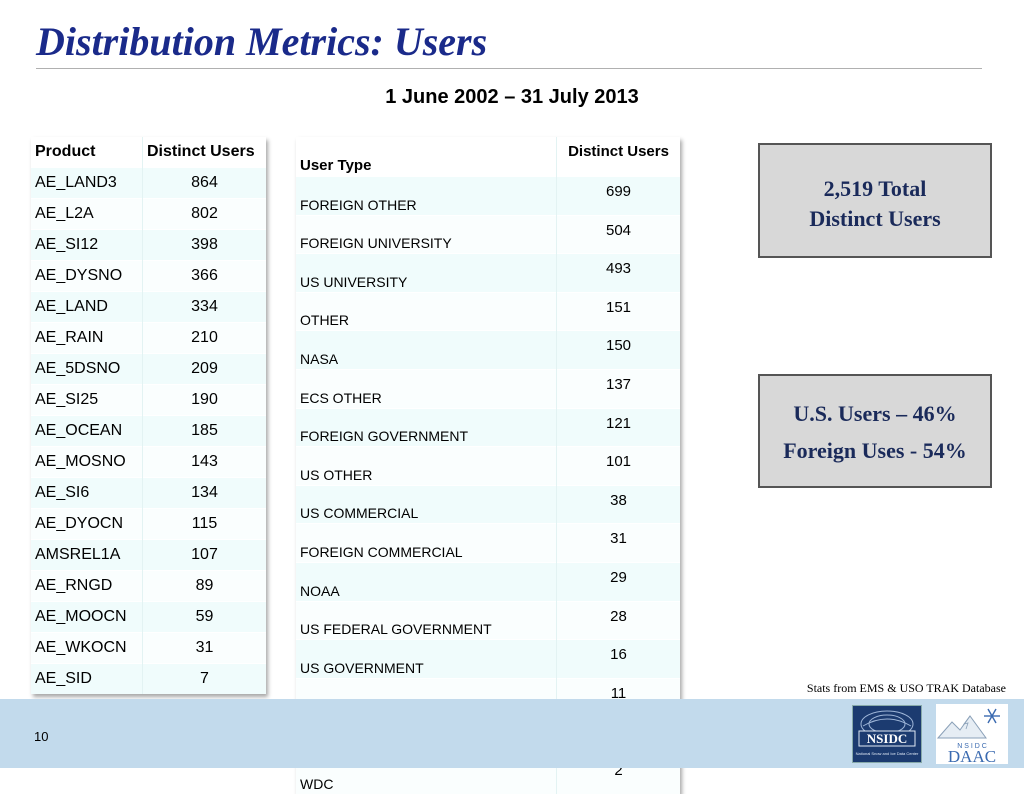 The height and width of the screenshot is (794, 1024). I want to click on row-value-cell: 334, so click(204, 307).